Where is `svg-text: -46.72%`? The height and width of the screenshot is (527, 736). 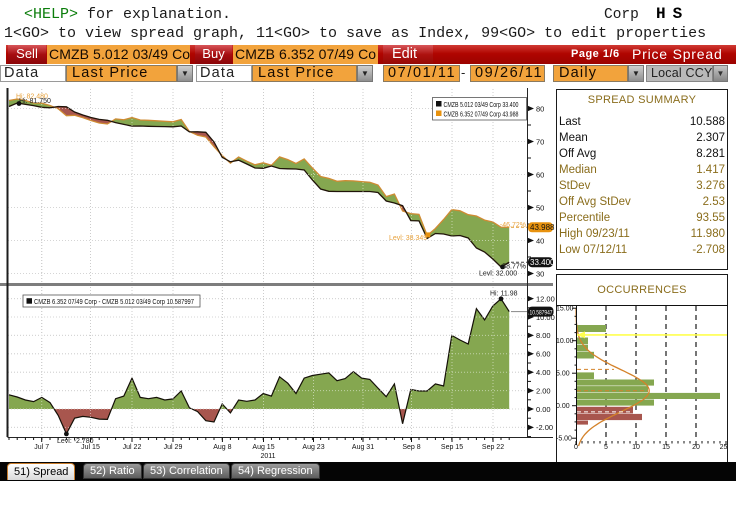
svg-text: -46.72% is located at coordinates (513, 225).